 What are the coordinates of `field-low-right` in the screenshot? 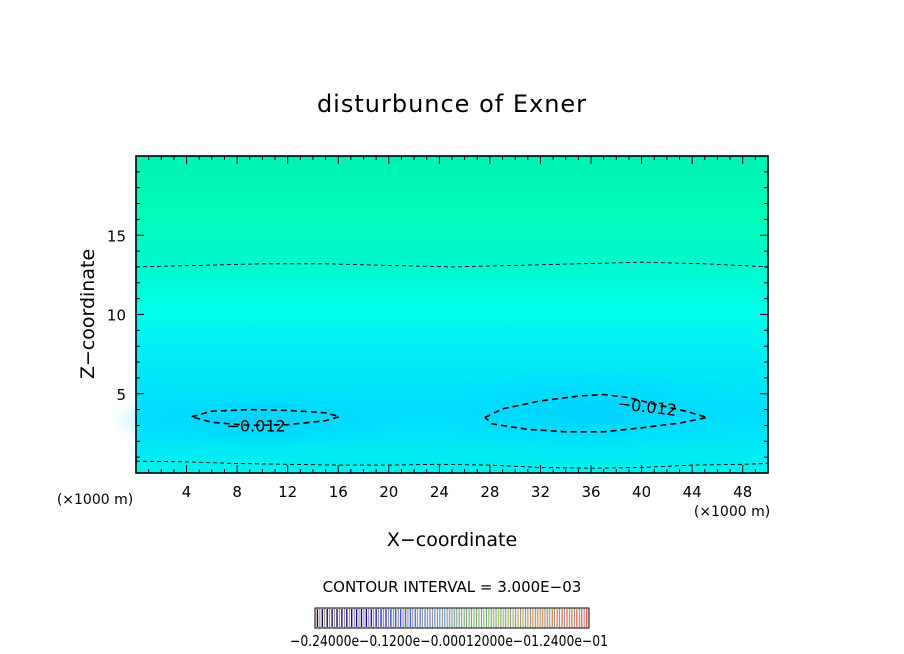 It's located at (590, 410).